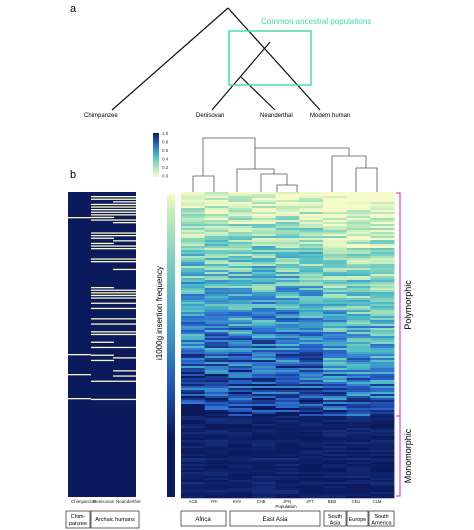 The width and height of the screenshot is (474, 530). I want to click on taxon-modern-human: Modern human, so click(330, 116).